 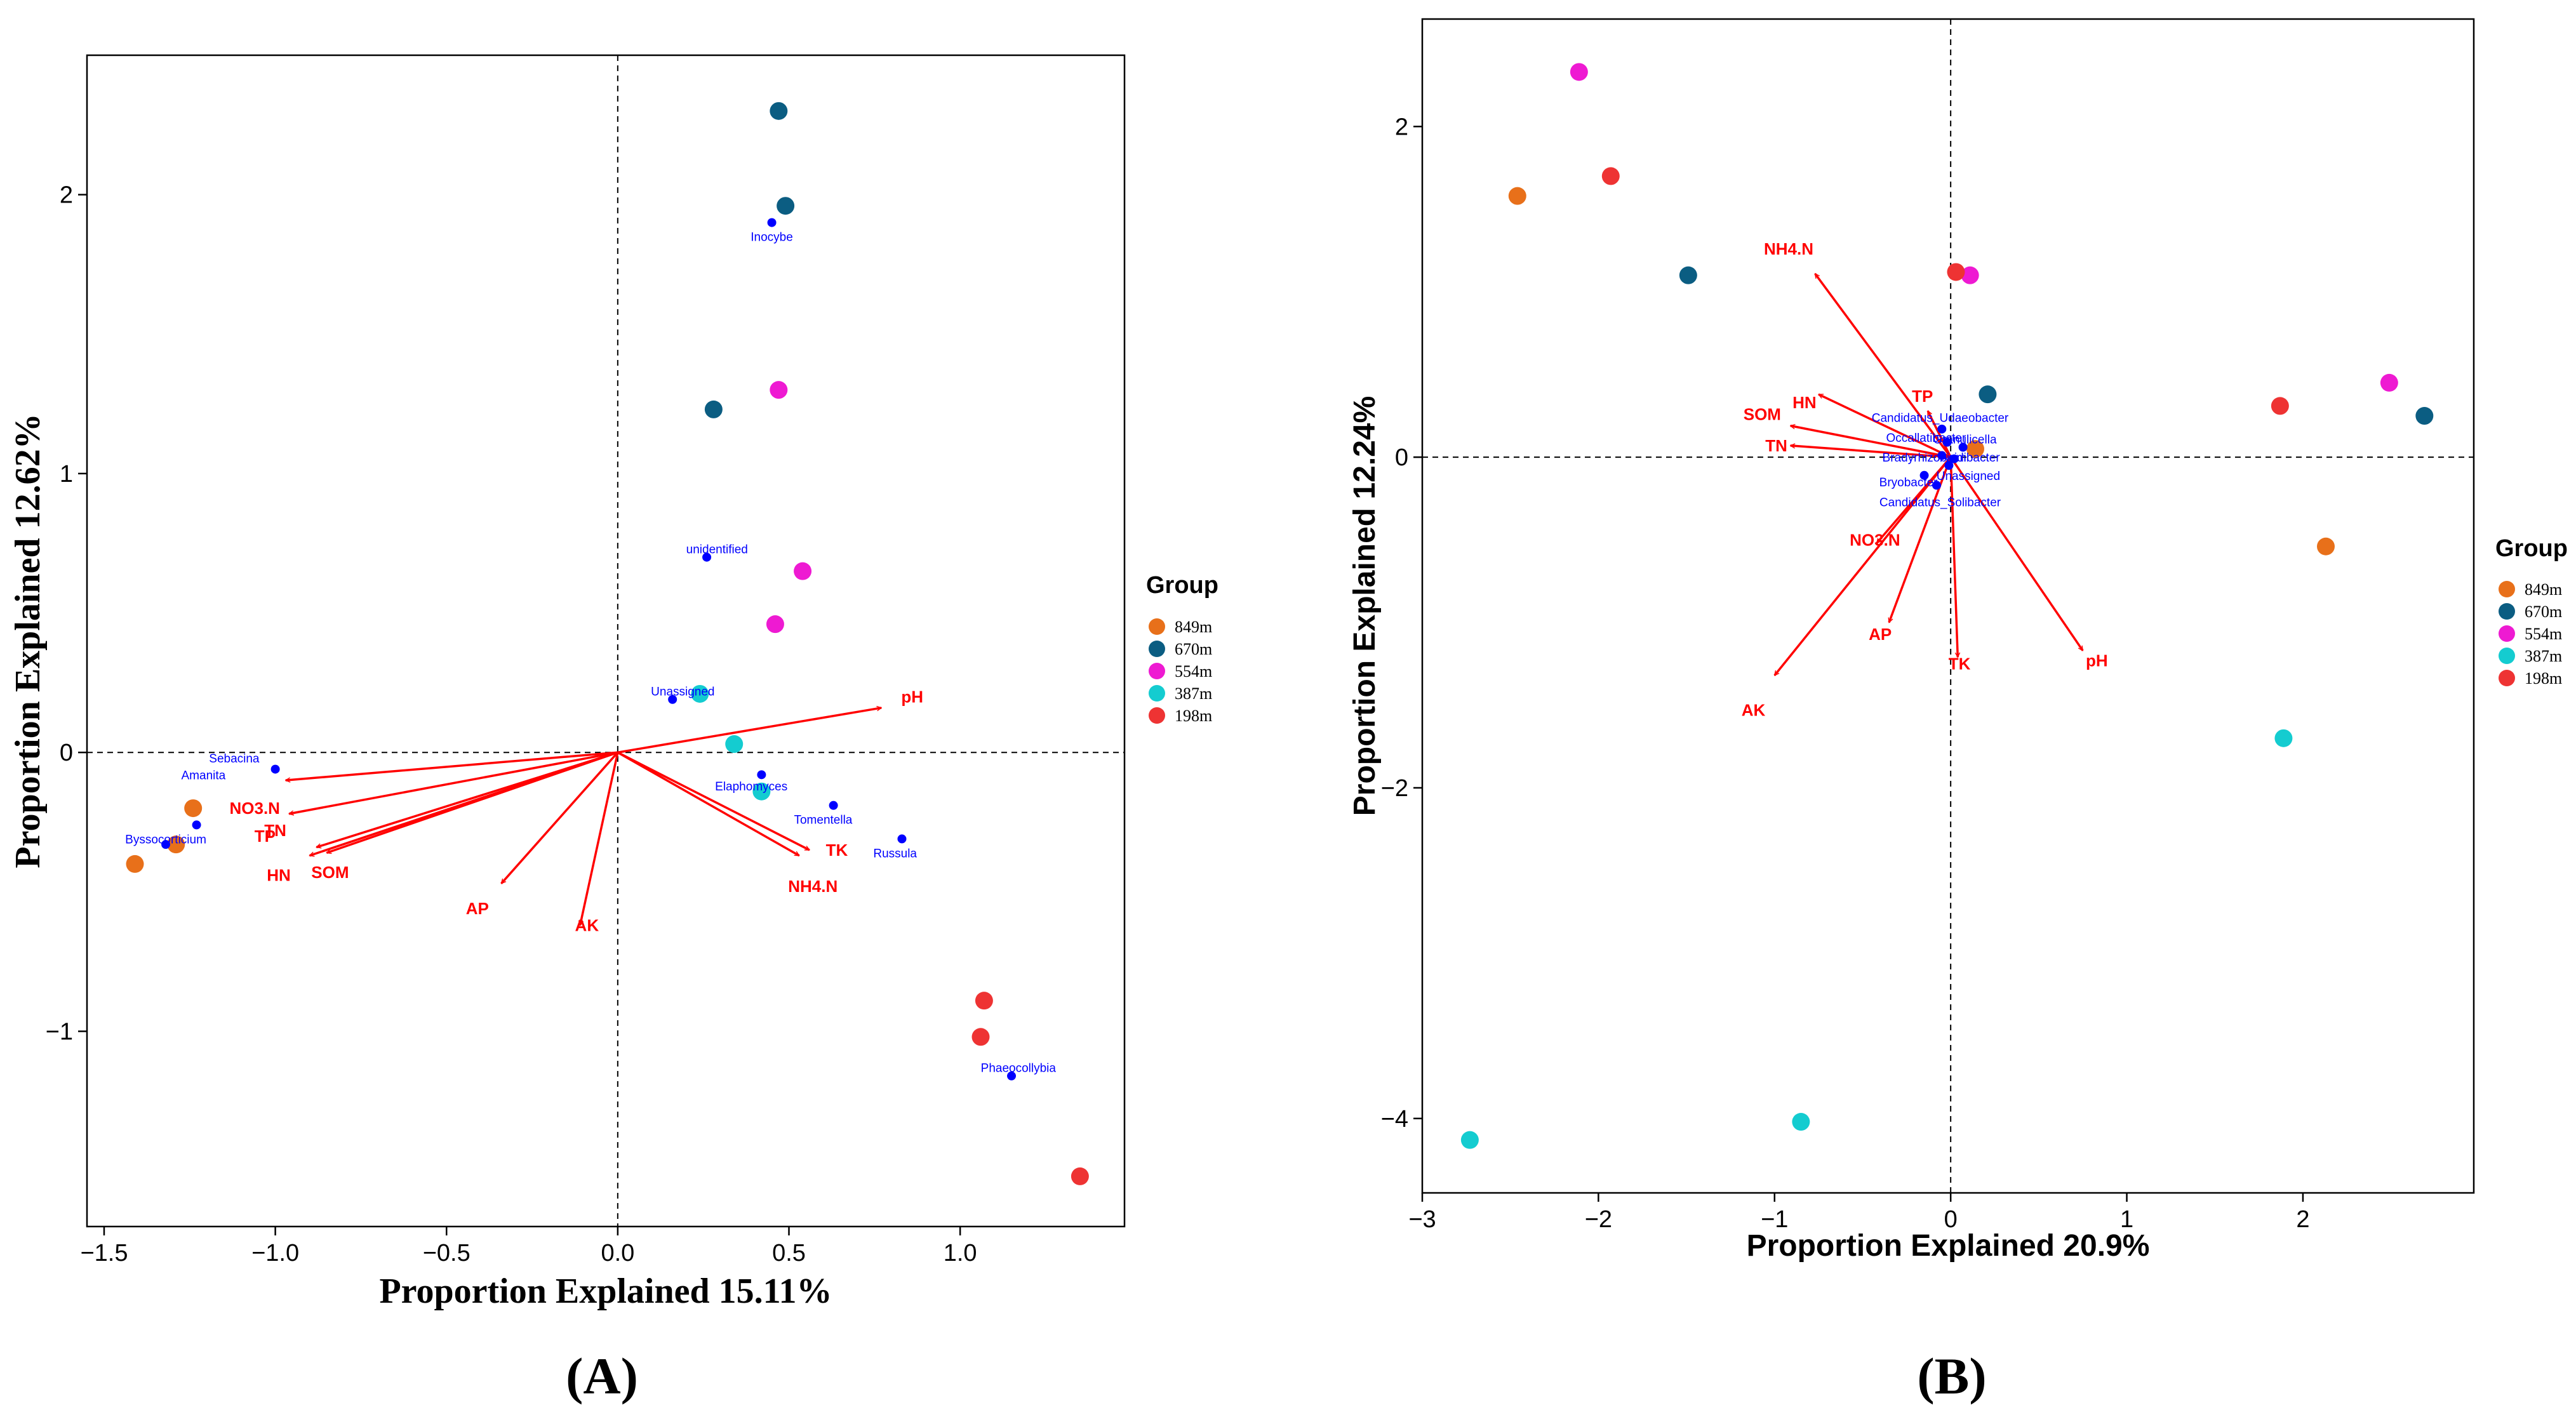 I want to click on vector-label-nh4n: NH4.N, so click(x=1789, y=248).